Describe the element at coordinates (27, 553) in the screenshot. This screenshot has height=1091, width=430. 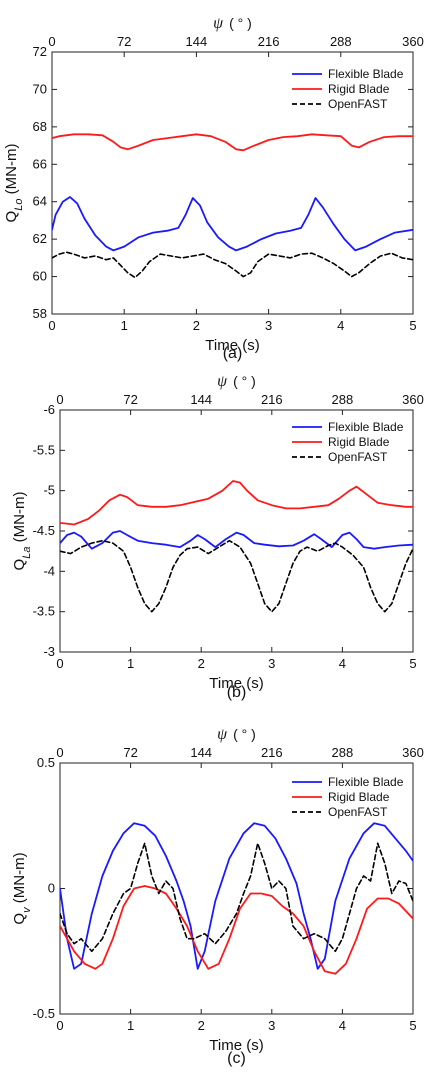
I see `y-axis-label-sub: La` at that location.